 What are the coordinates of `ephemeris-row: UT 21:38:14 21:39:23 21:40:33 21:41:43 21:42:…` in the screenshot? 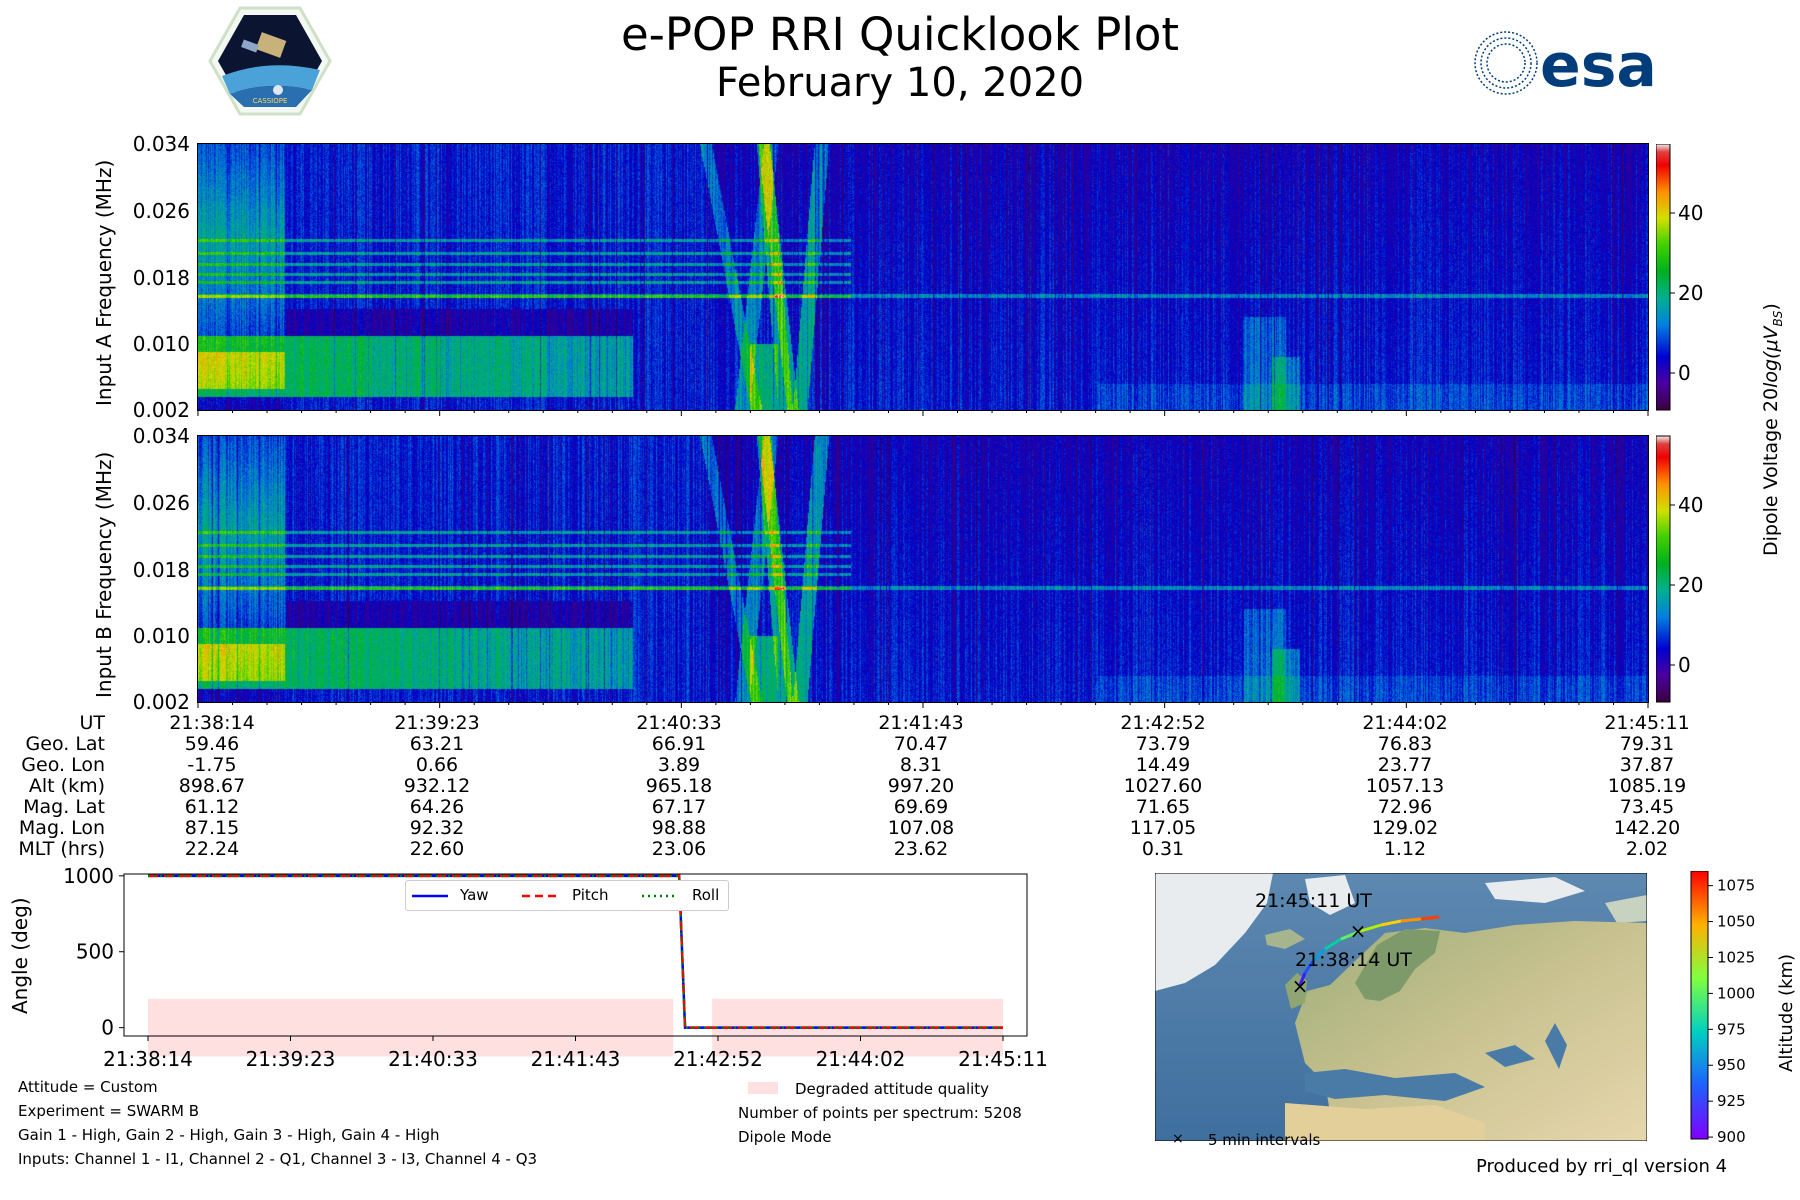 It's located at (900, 723).